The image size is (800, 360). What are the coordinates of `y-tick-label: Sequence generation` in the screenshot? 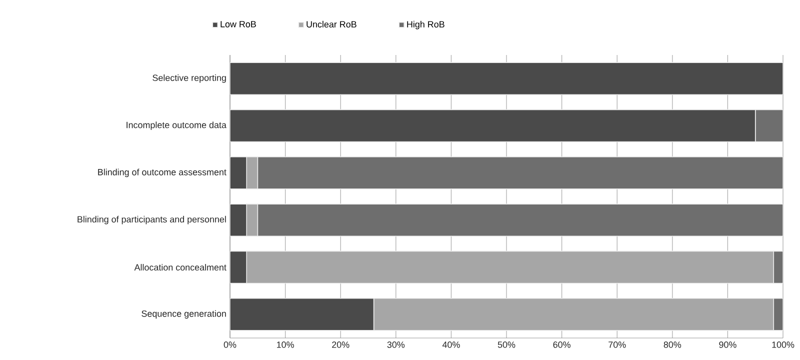 It's located at (184, 314).